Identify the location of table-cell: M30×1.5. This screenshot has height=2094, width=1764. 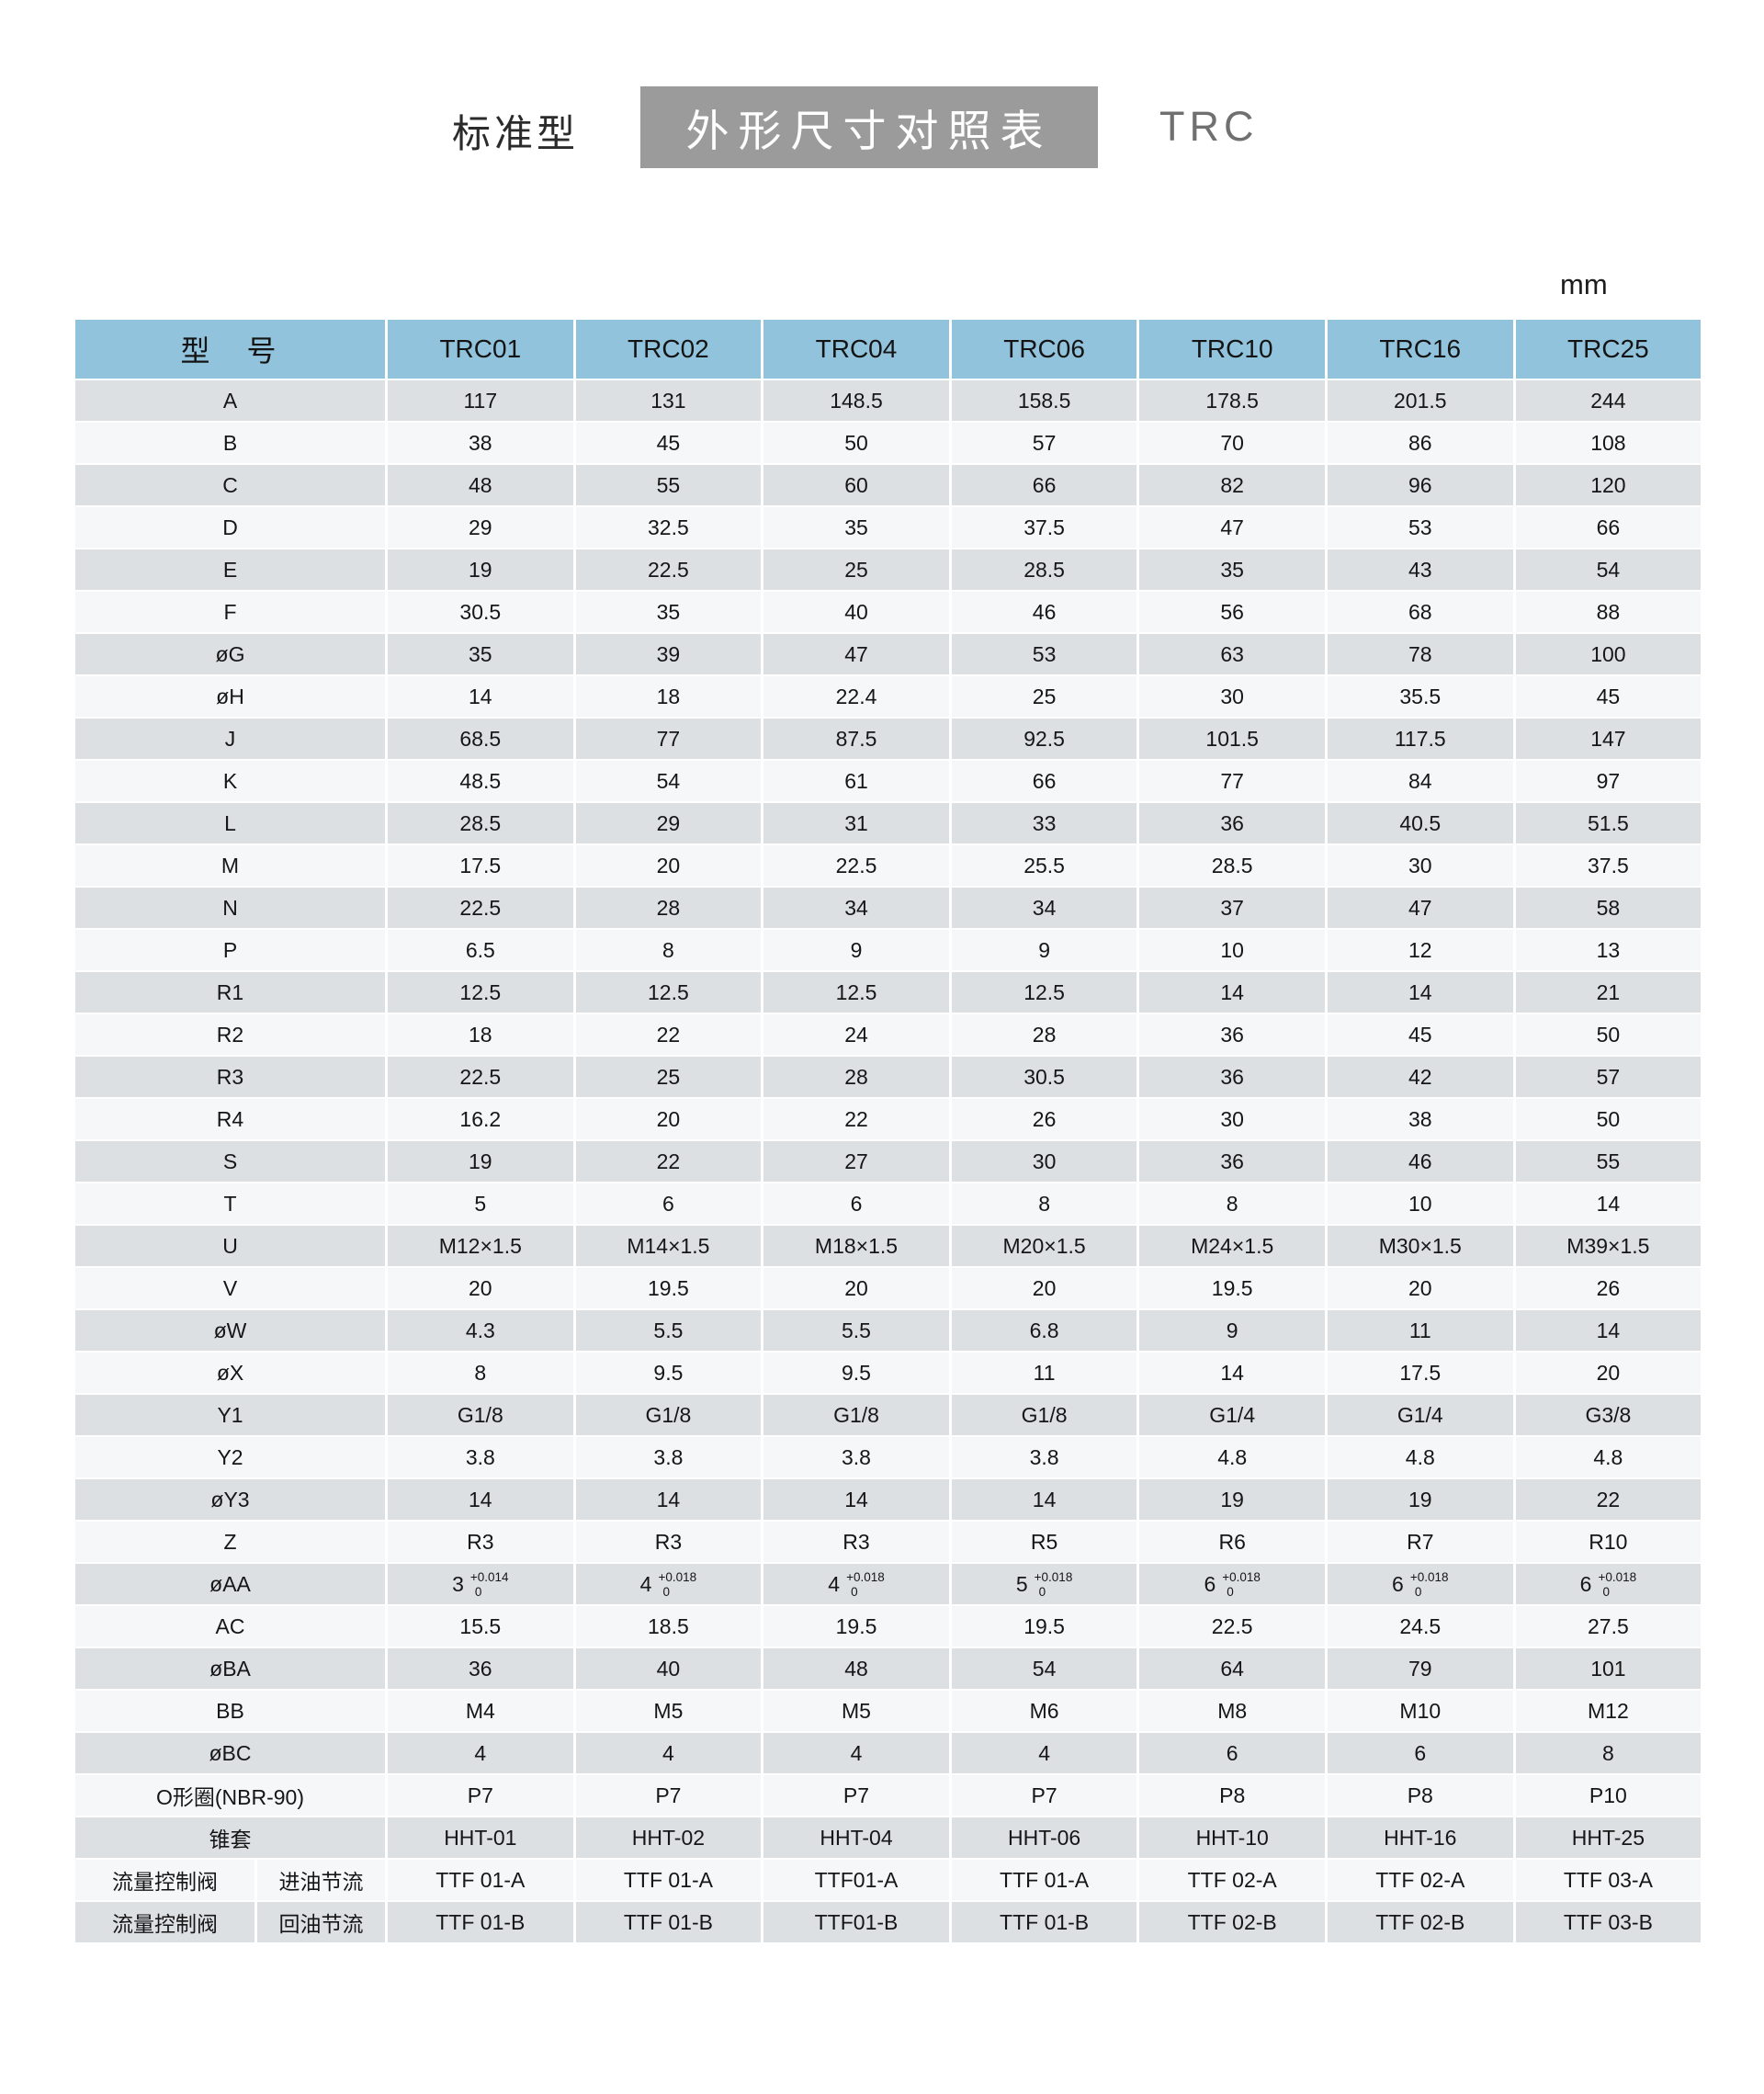
(1420, 1246).